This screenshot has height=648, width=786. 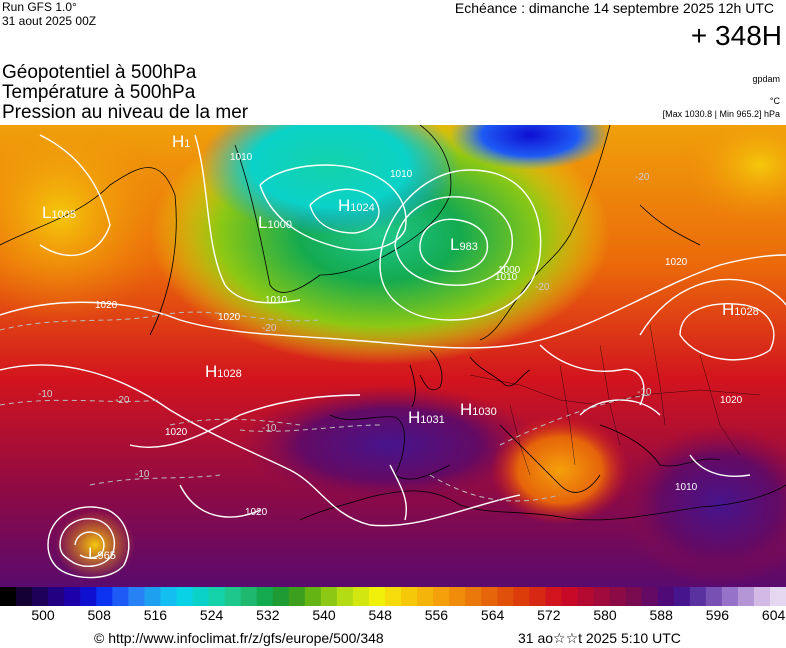 What do you see at coordinates (436, 615) in the screenshot?
I see `colorbar-tick-label: 556` at bounding box center [436, 615].